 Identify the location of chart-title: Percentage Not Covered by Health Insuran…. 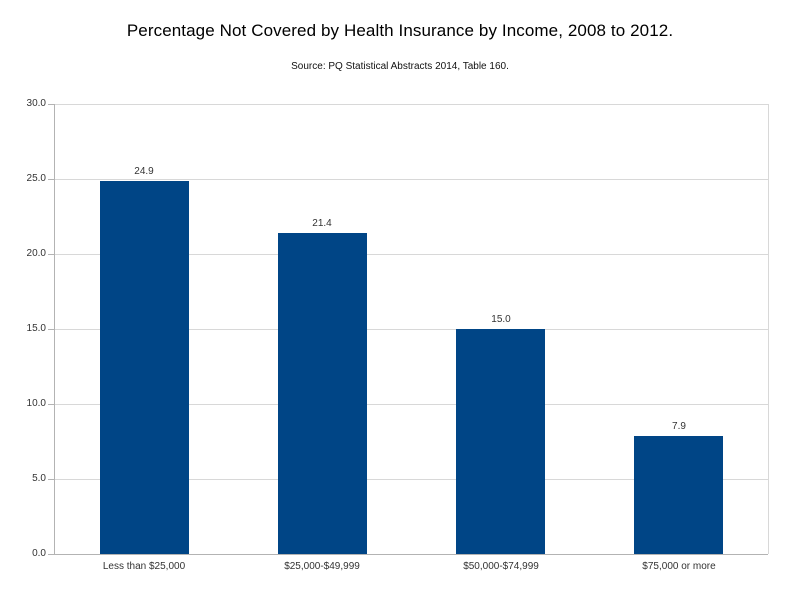
(400, 30).